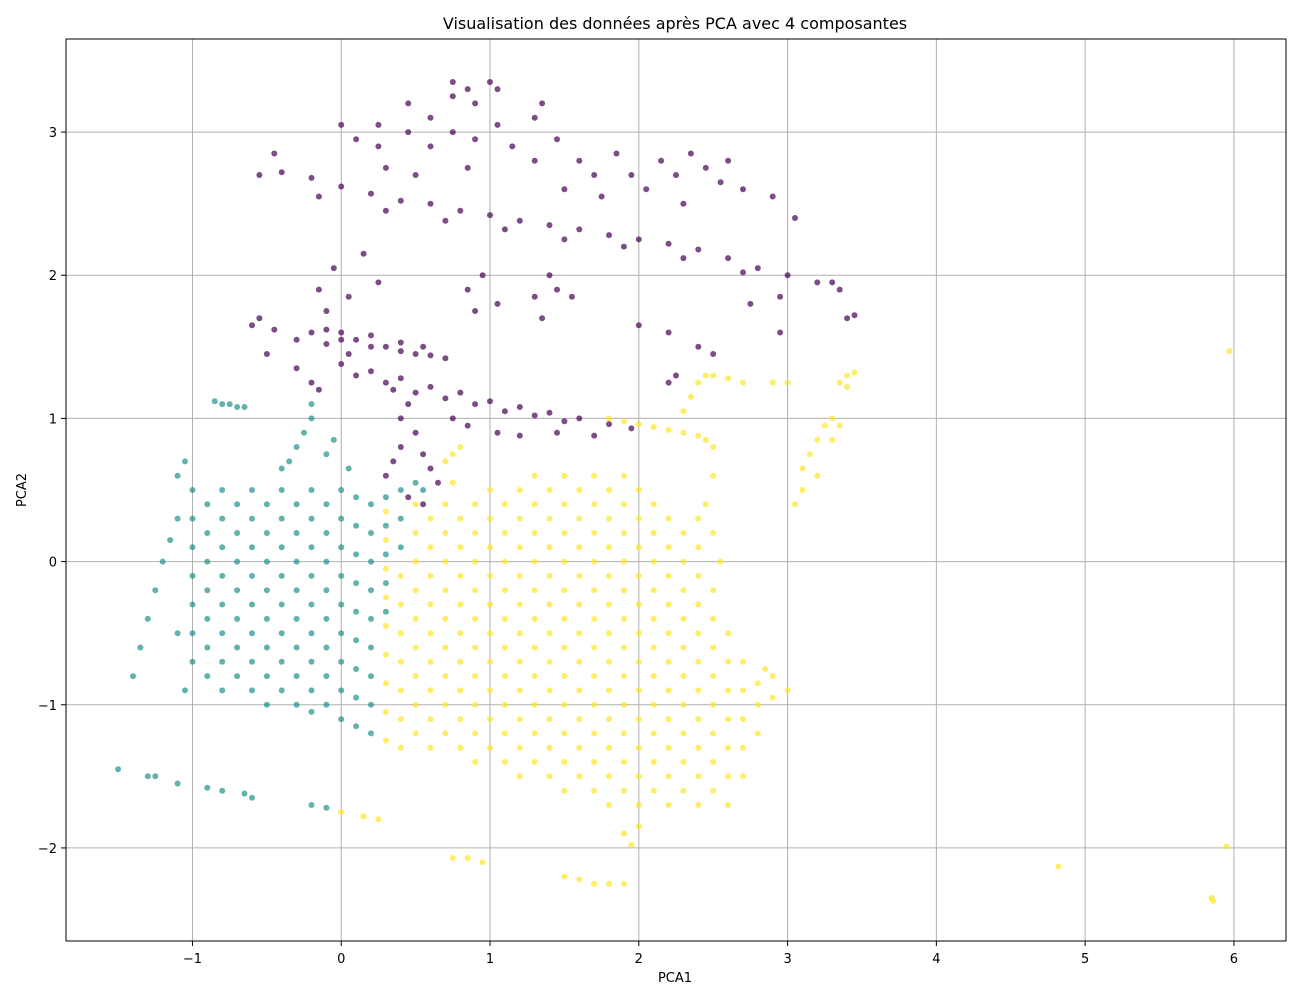 This screenshot has width=1300, height=1000. I want to click on x-tick-label: 6, so click(1234, 959).